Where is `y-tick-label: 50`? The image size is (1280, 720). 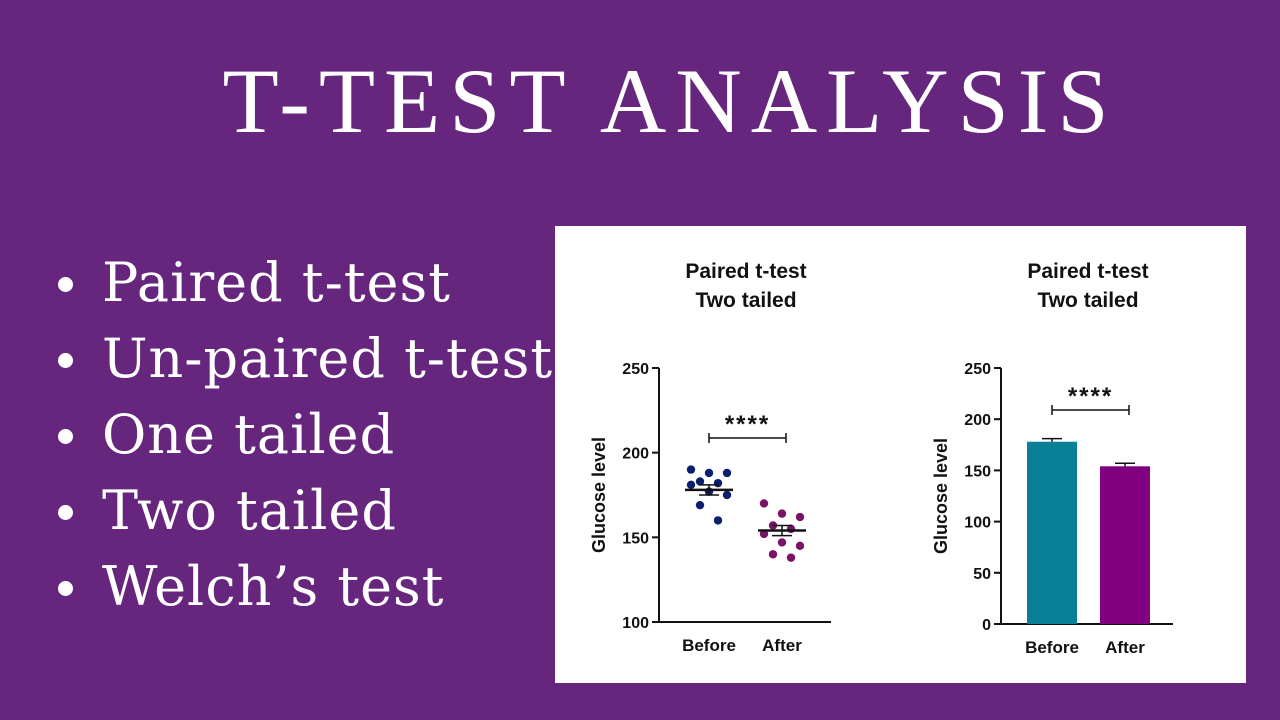
y-tick-label: 50 is located at coordinates (982, 574).